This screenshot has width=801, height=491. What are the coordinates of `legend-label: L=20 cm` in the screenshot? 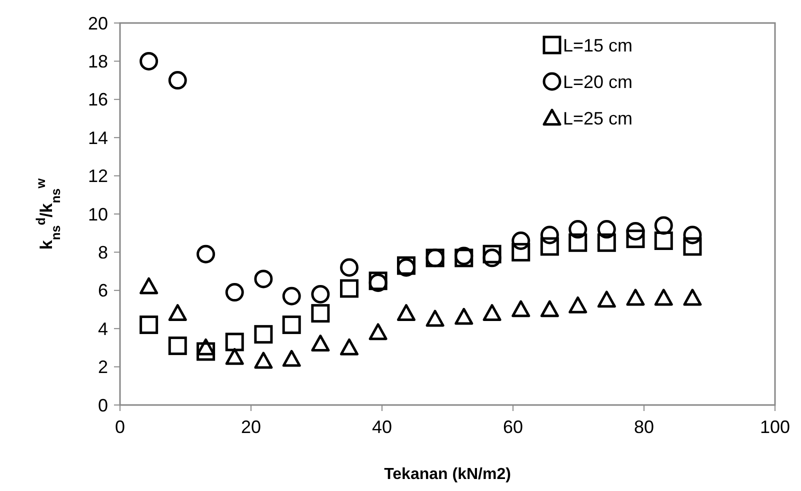 It's located at (598, 82).